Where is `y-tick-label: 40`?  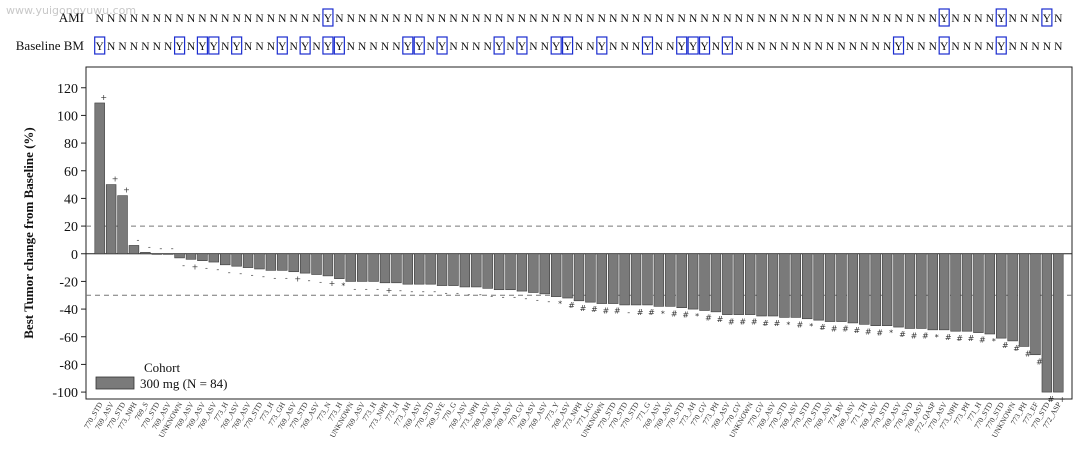
y-tick-label: 40 is located at coordinates (71, 199).